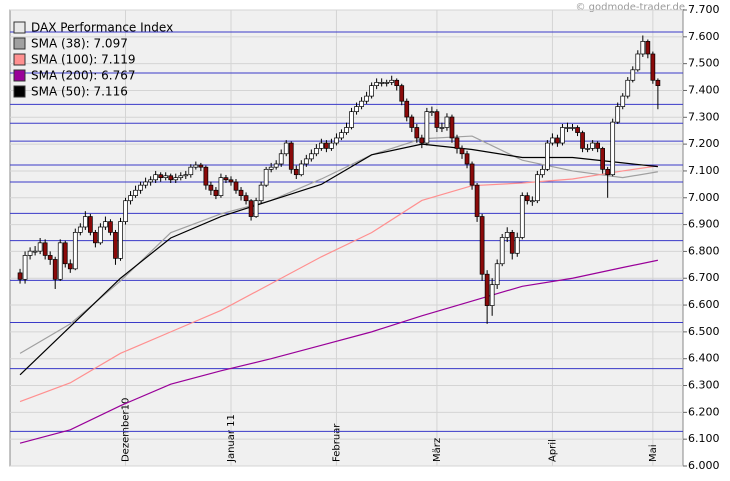 Image resolution: width=730 pixels, height=481 pixels. What do you see at coordinates (704, 224) in the screenshot?
I see `y-tick-label: 6.900` at bounding box center [704, 224].